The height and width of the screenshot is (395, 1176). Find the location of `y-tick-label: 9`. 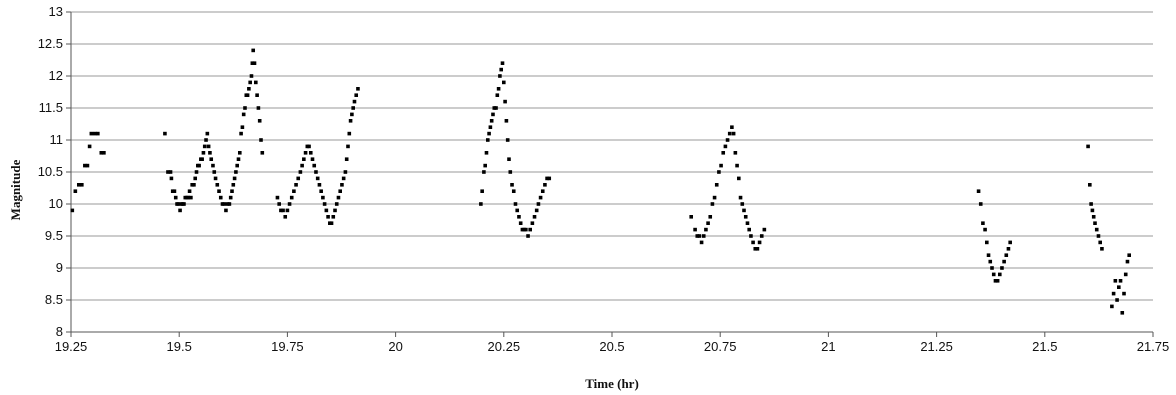

y-tick-label: 9 is located at coordinates (59, 267).